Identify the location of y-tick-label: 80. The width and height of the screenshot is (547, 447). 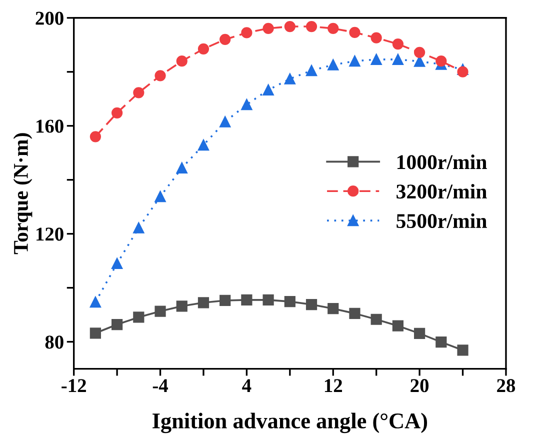
(54, 342).